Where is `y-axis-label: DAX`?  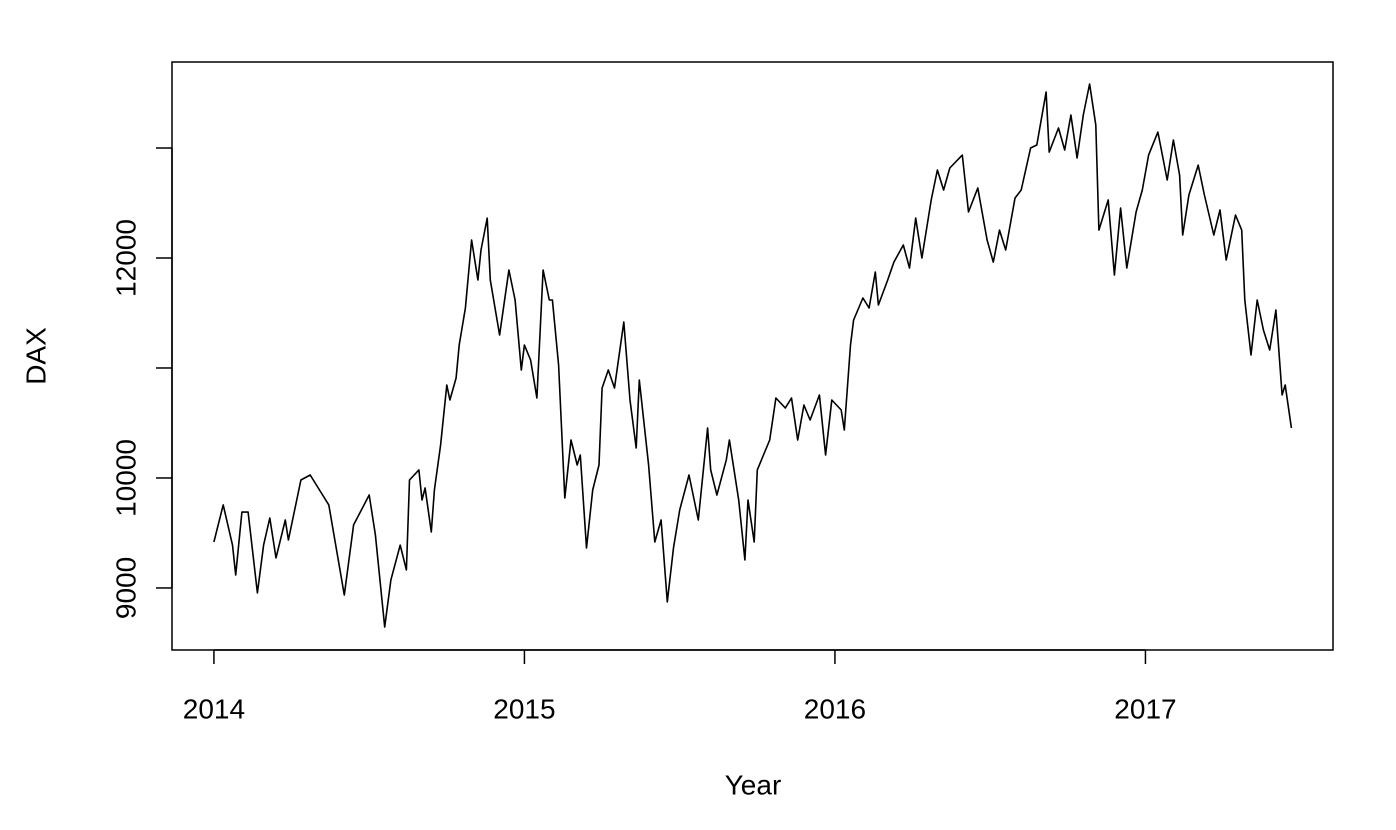 y-axis-label: DAX is located at coordinates (35, 356).